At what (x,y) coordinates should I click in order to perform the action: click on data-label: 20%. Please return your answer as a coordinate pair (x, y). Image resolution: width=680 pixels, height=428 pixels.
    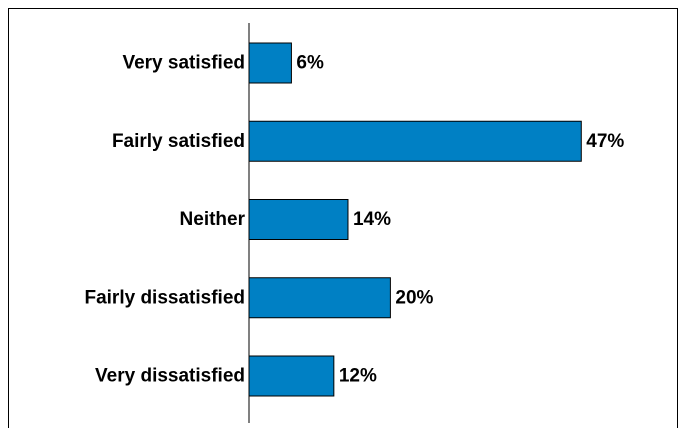
    Looking at the image, I should click on (414, 297).